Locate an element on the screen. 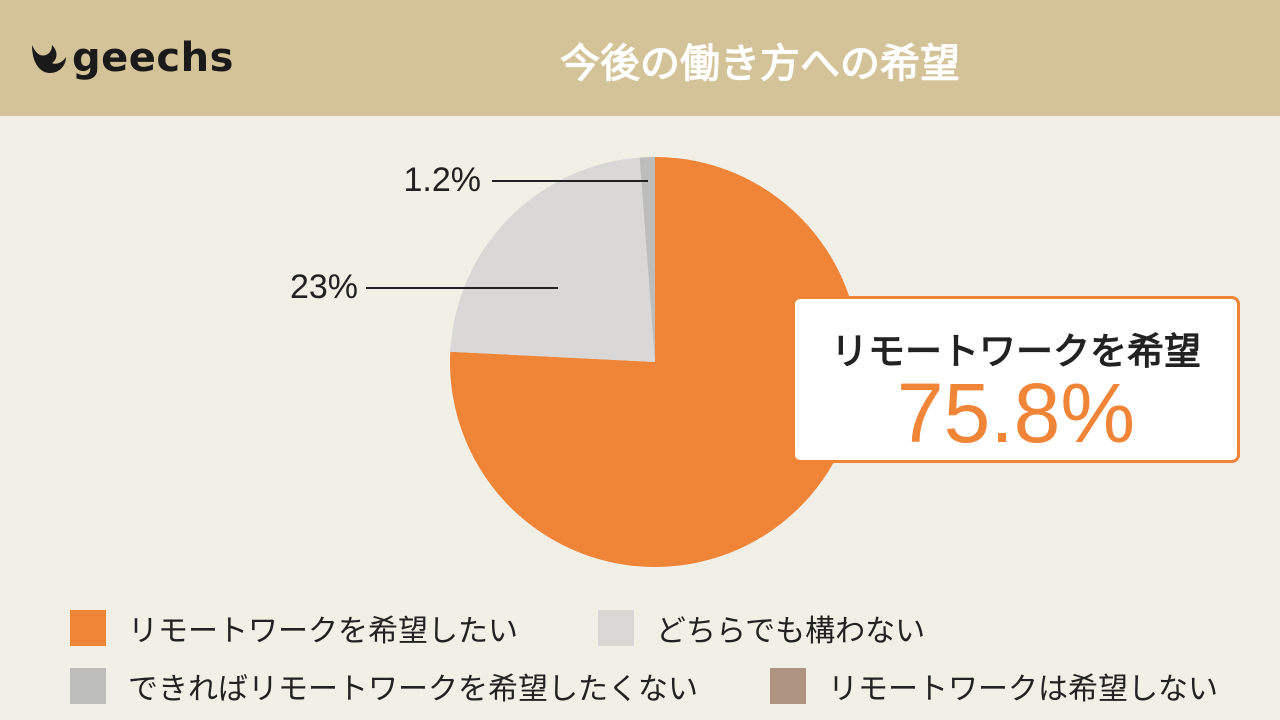 This screenshot has width=1280, height=720. highlight-callout: リモートワークを希望 75.8% is located at coordinates (1016, 379).